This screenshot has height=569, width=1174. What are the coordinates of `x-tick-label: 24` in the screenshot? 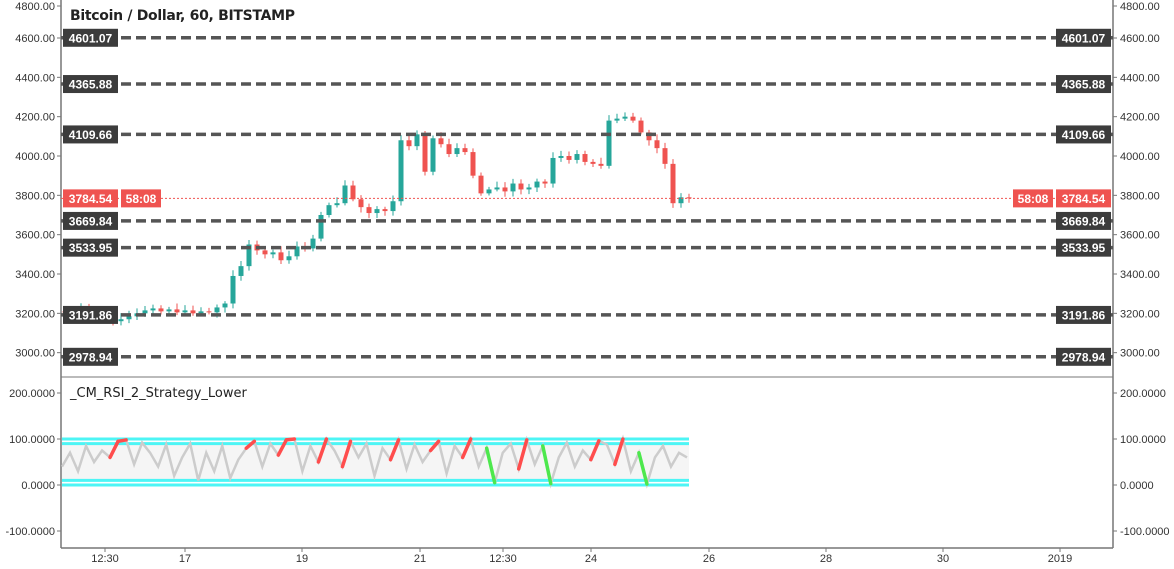 It's located at (591, 559).